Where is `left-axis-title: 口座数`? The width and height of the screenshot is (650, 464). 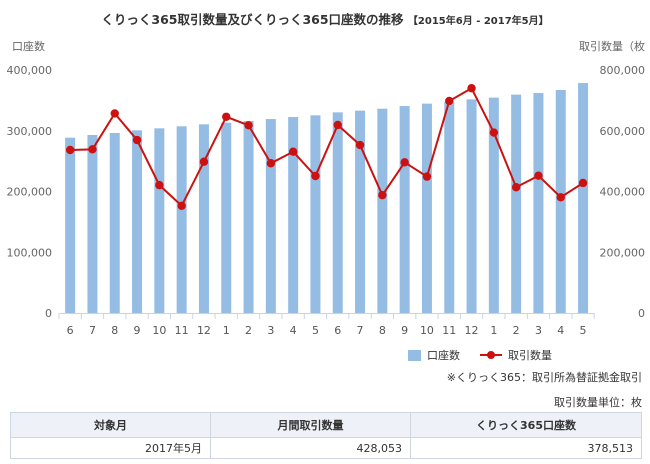 left-axis-title: 口座数 is located at coordinates (28, 46).